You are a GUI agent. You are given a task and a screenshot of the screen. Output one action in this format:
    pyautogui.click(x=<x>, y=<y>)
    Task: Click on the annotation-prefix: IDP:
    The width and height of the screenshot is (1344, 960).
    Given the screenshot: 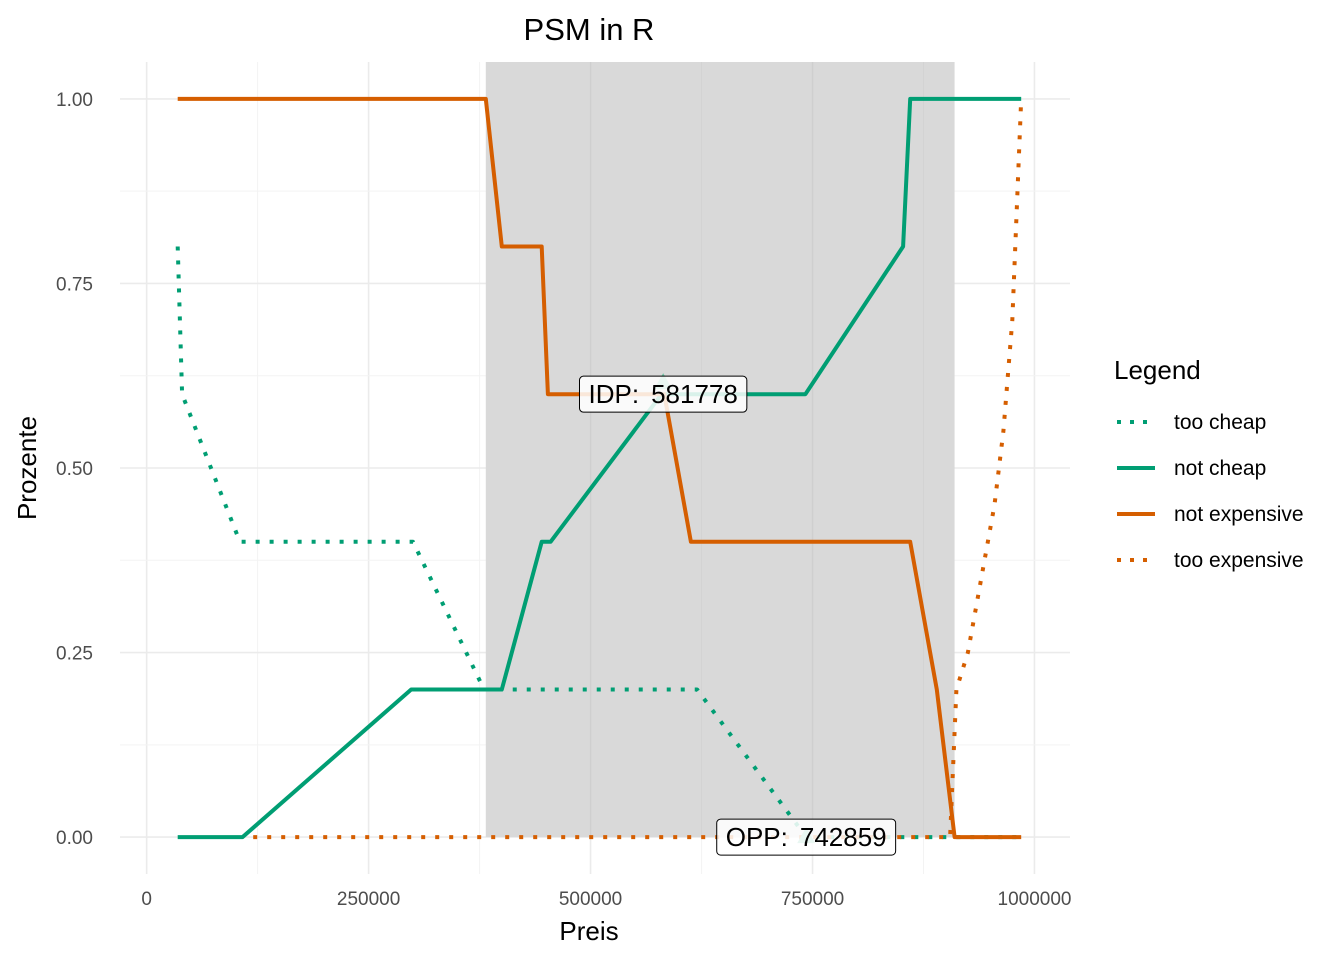 What is the action you would take?
    pyautogui.click(x=613, y=394)
    